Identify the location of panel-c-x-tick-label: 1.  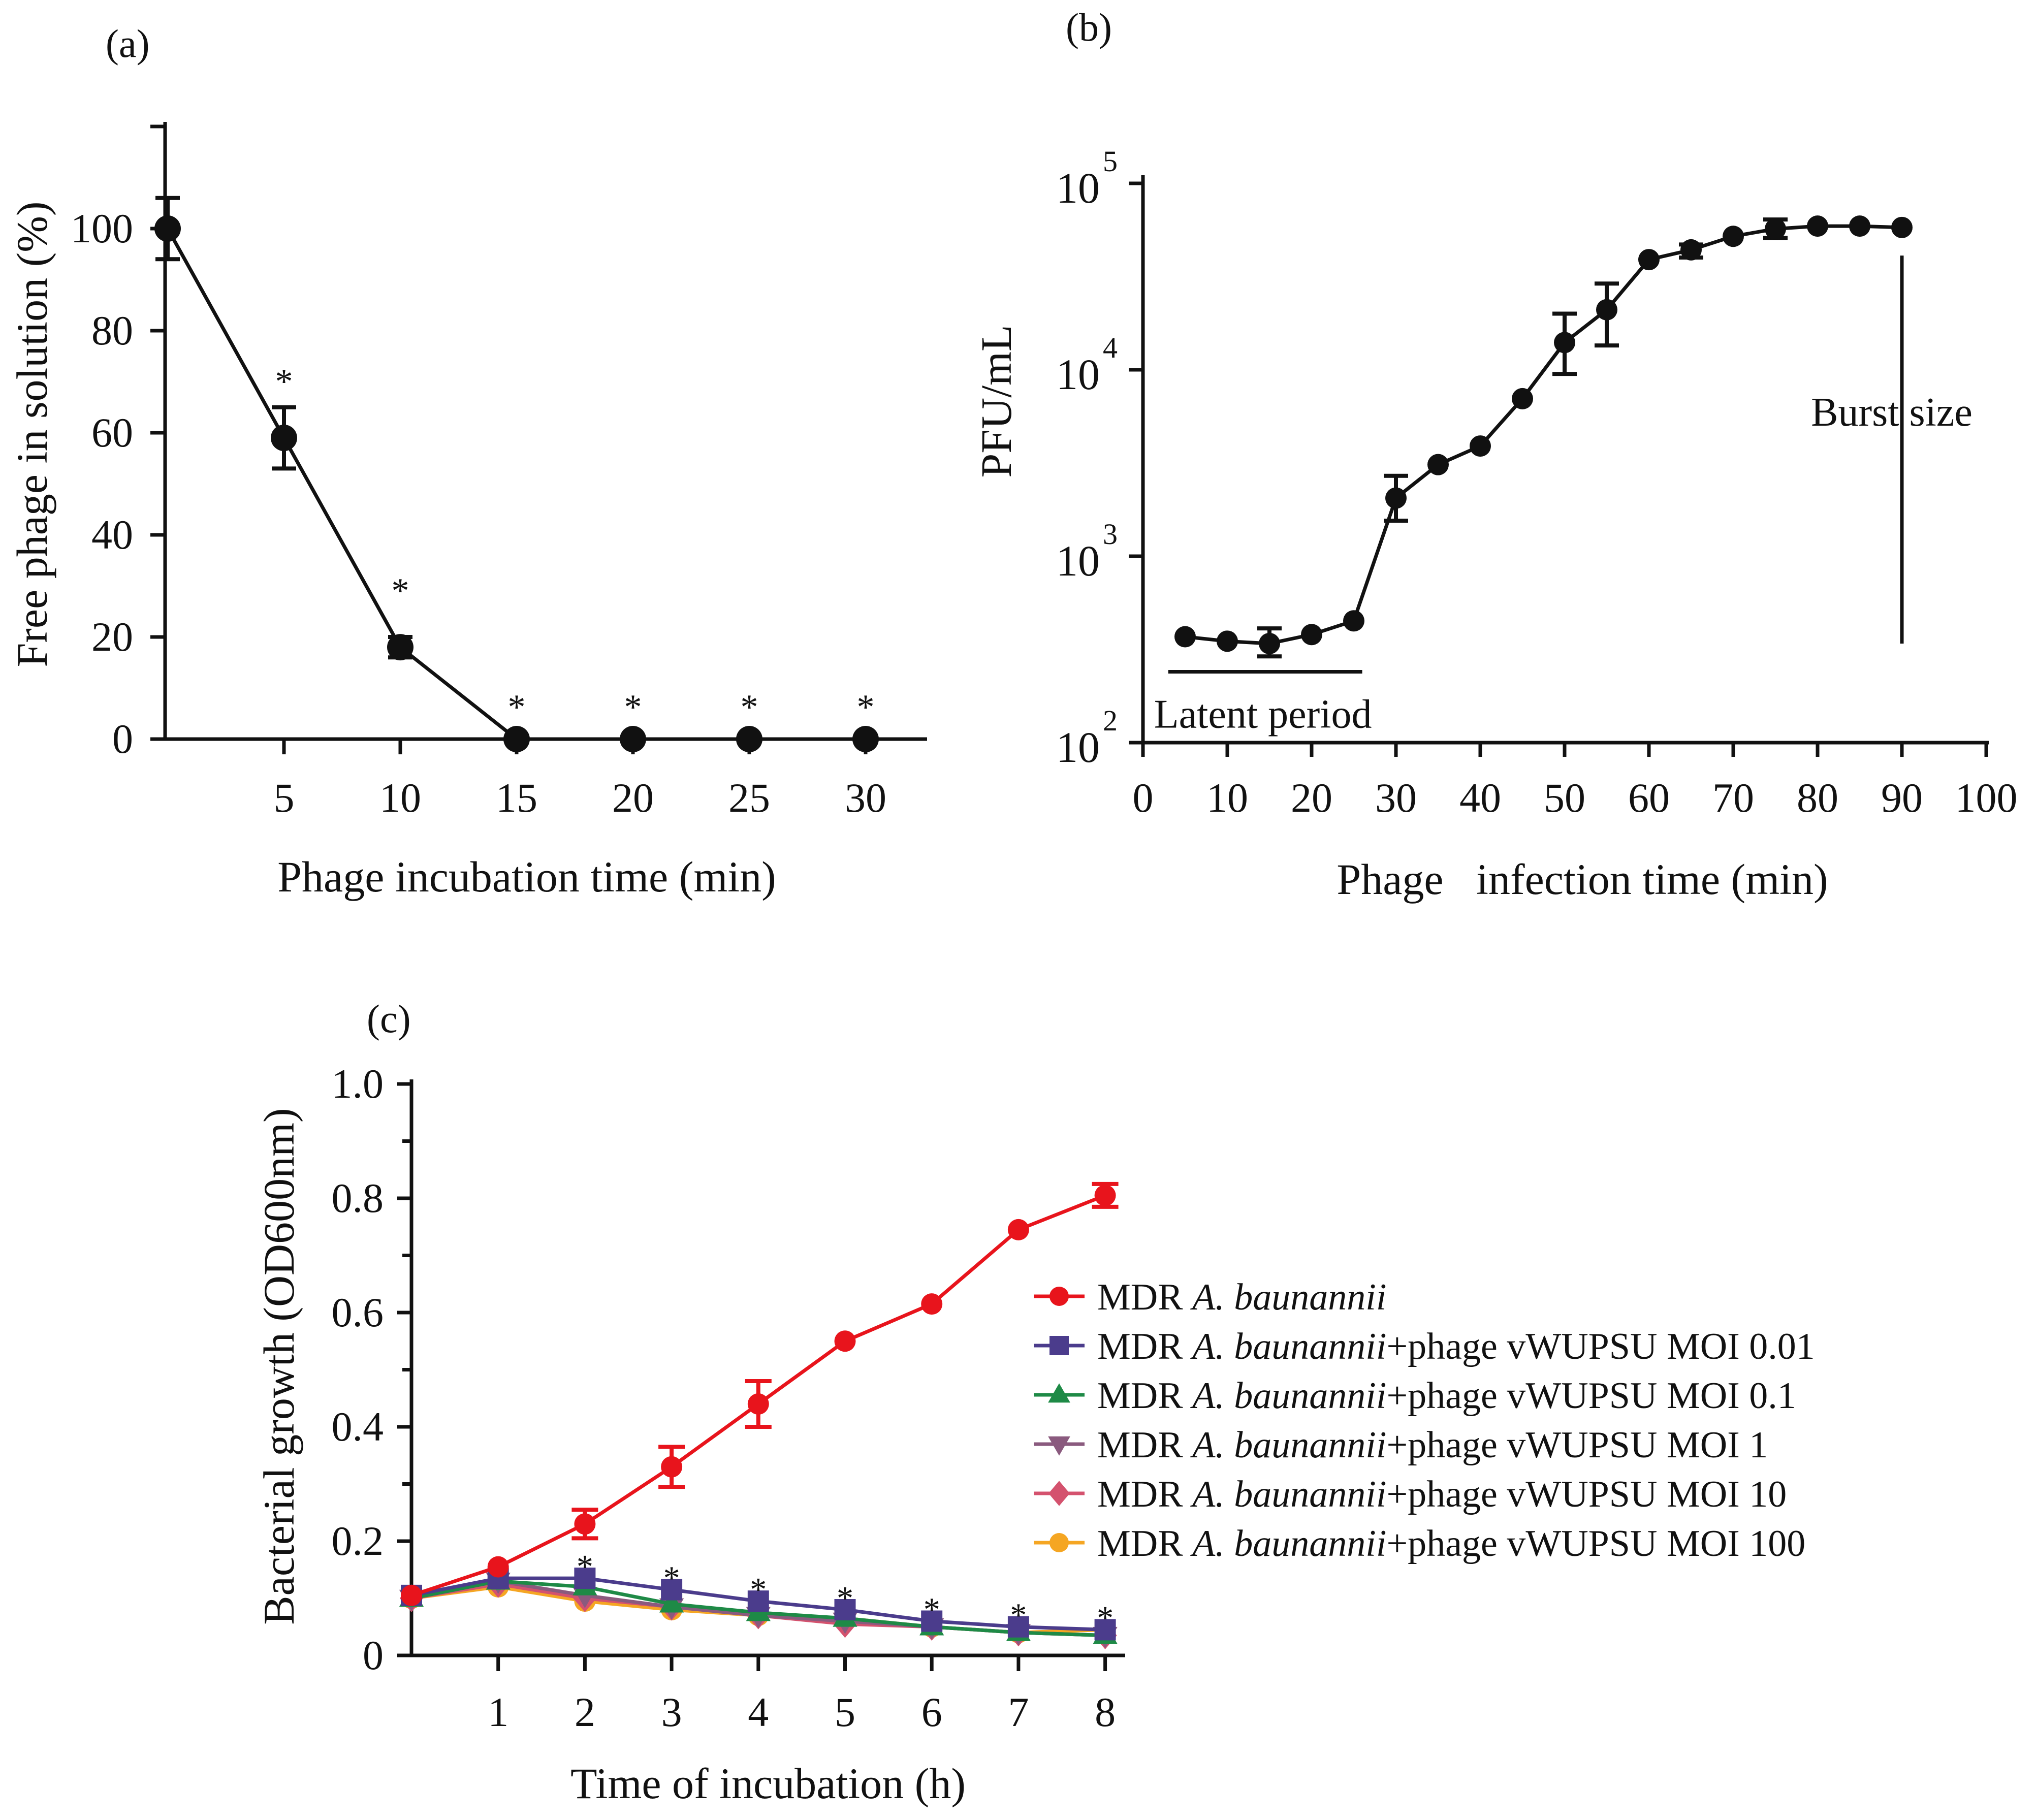
(498, 1712).